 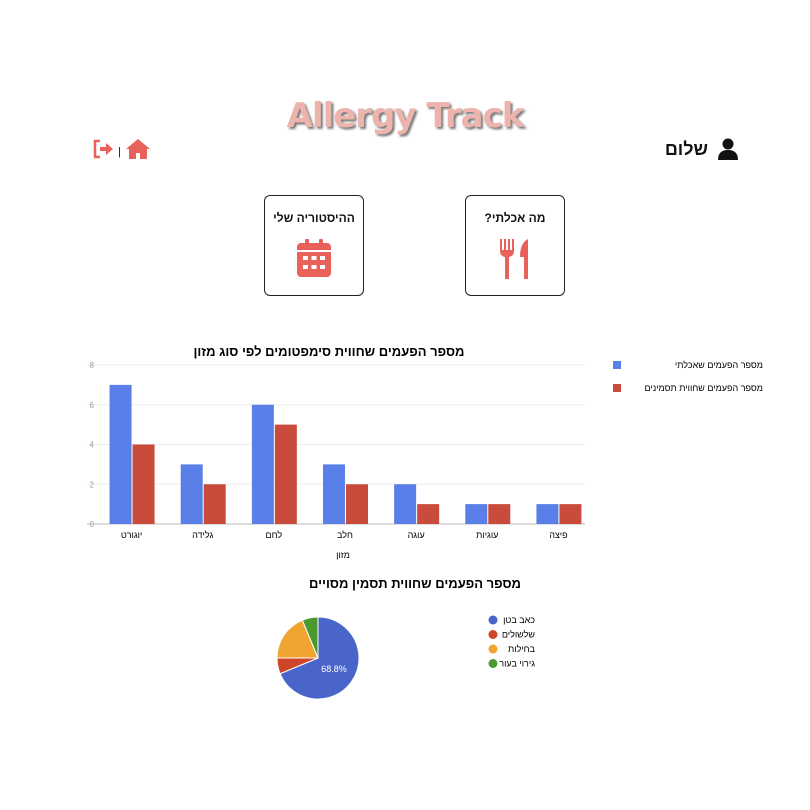 What do you see at coordinates (487, 535) in the screenshot?
I see `x-tick-label: עוגיות` at bounding box center [487, 535].